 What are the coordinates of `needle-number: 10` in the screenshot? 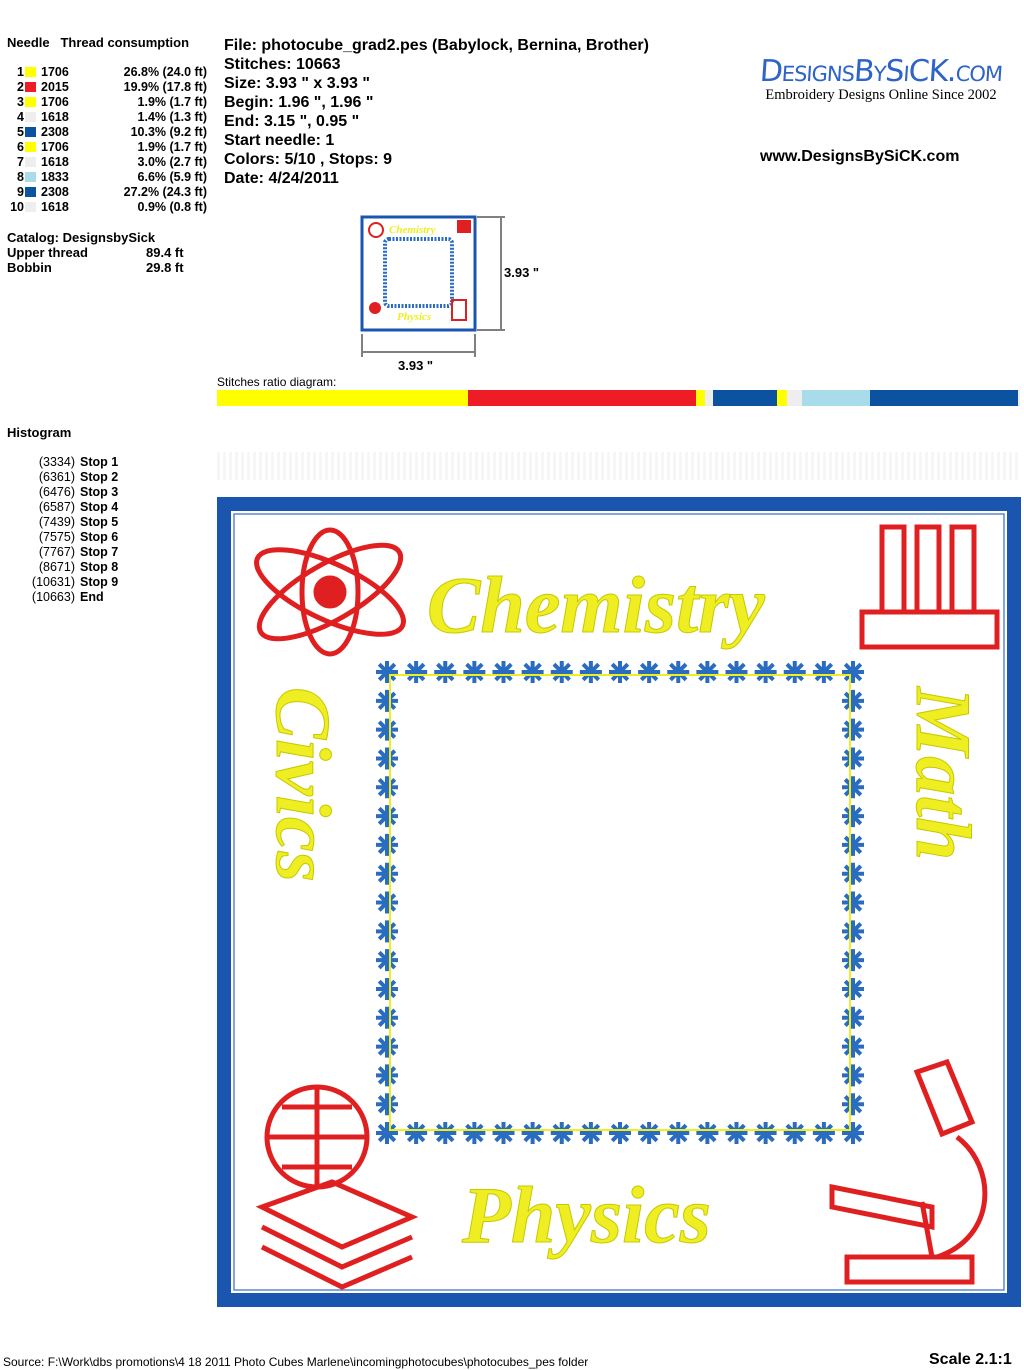 It's located at (17, 207).